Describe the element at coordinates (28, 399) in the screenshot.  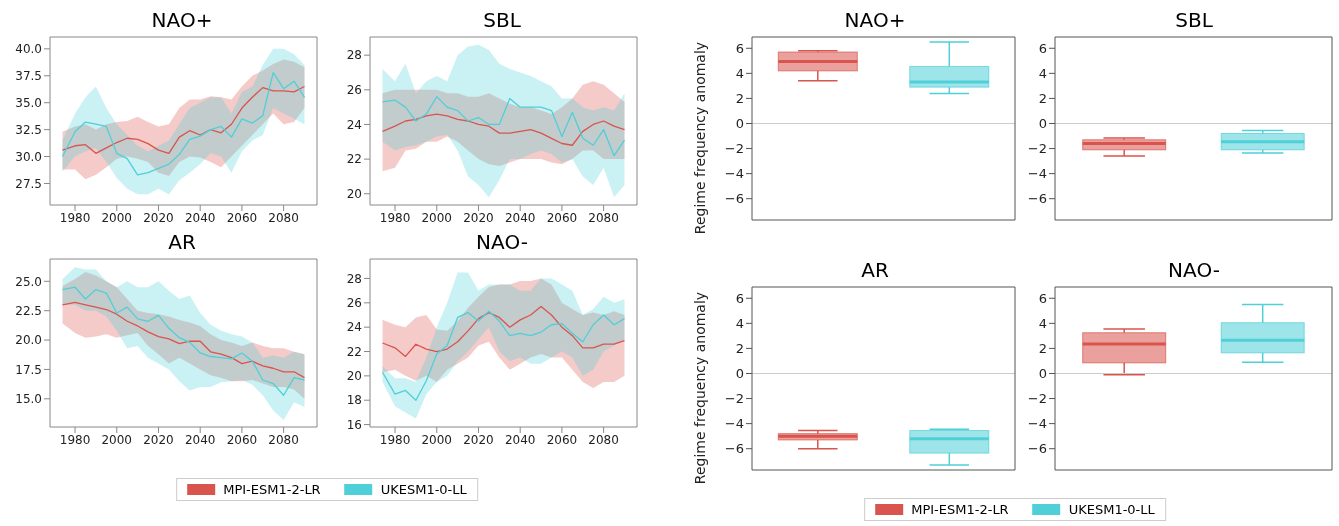
I see `y-tick-label: 15.0` at that location.